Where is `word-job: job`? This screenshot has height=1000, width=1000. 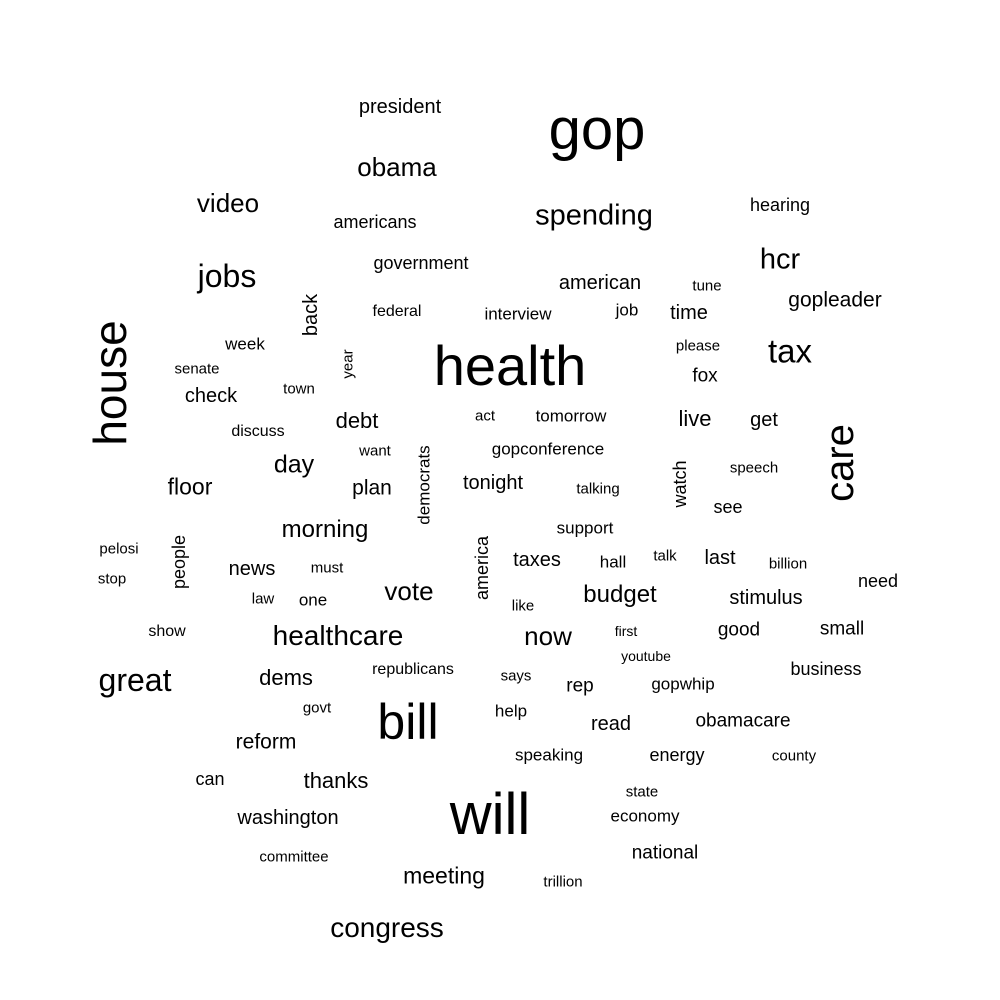
word-job: job is located at coordinates (627, 310).